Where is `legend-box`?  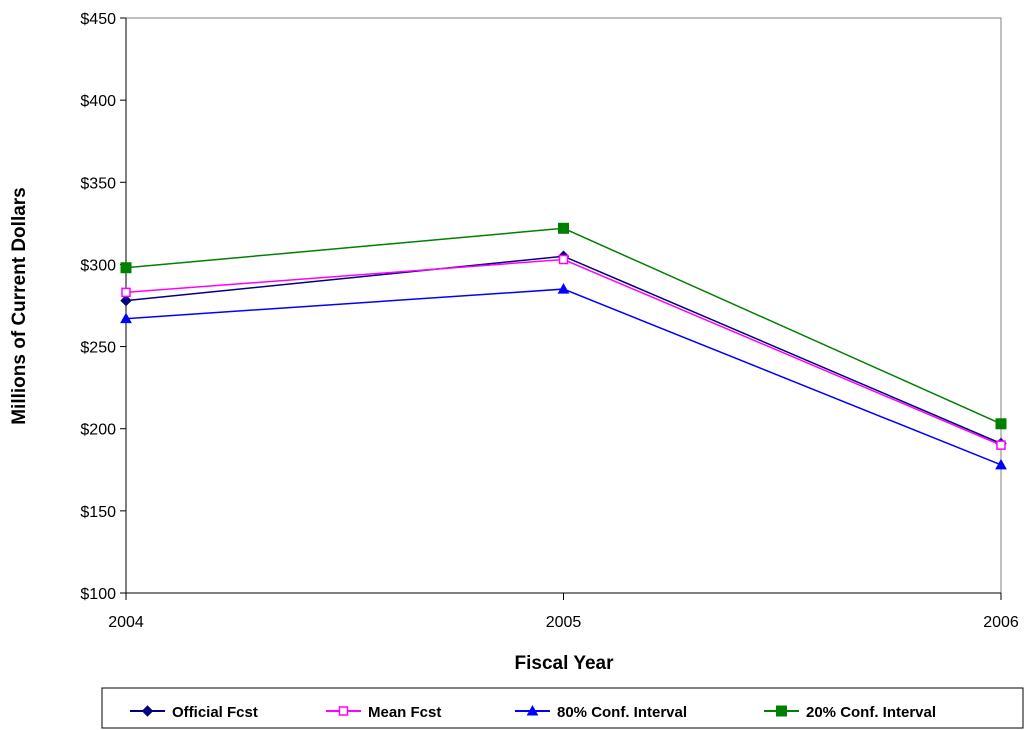
legend-box is located at coordinates (562, 708).